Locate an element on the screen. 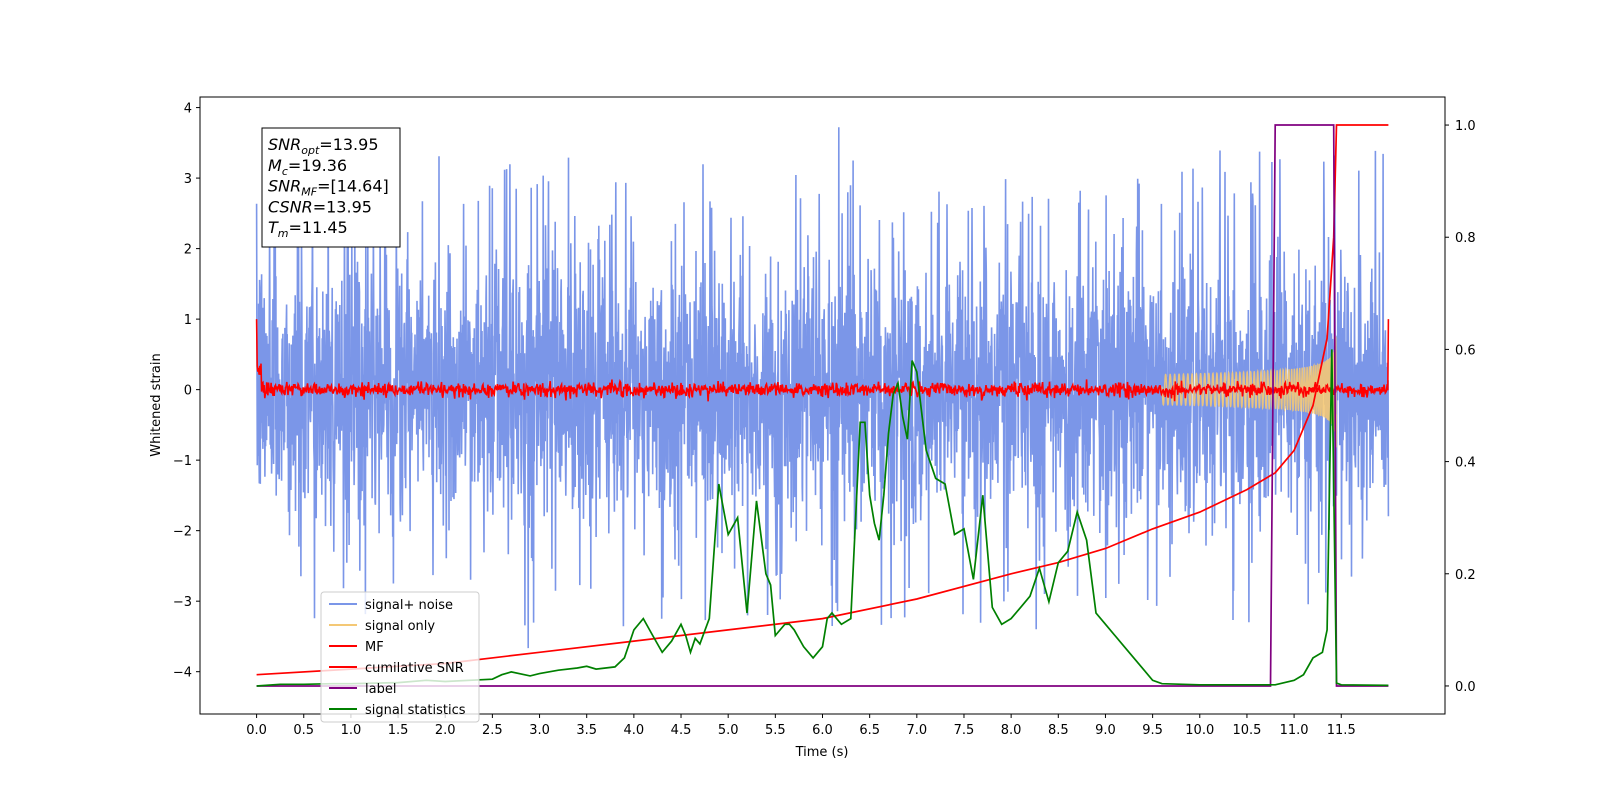 The width and height of the screenshot is (1600, 800). x-tick-label: 4.0 is located at coordinates (634, 730).